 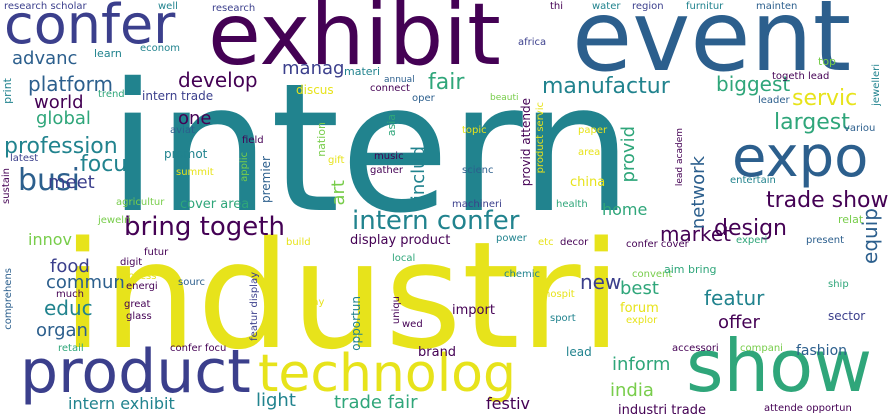 I want to click on cloud-word: well, so click(x=168, y=6).